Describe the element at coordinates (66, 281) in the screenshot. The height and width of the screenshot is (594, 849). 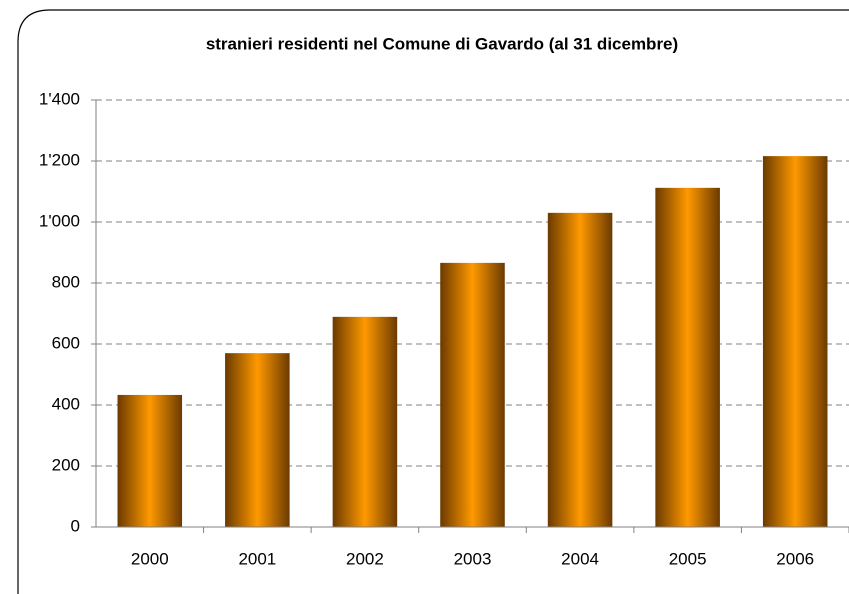
I see `y-tick-label: 800` at that location.